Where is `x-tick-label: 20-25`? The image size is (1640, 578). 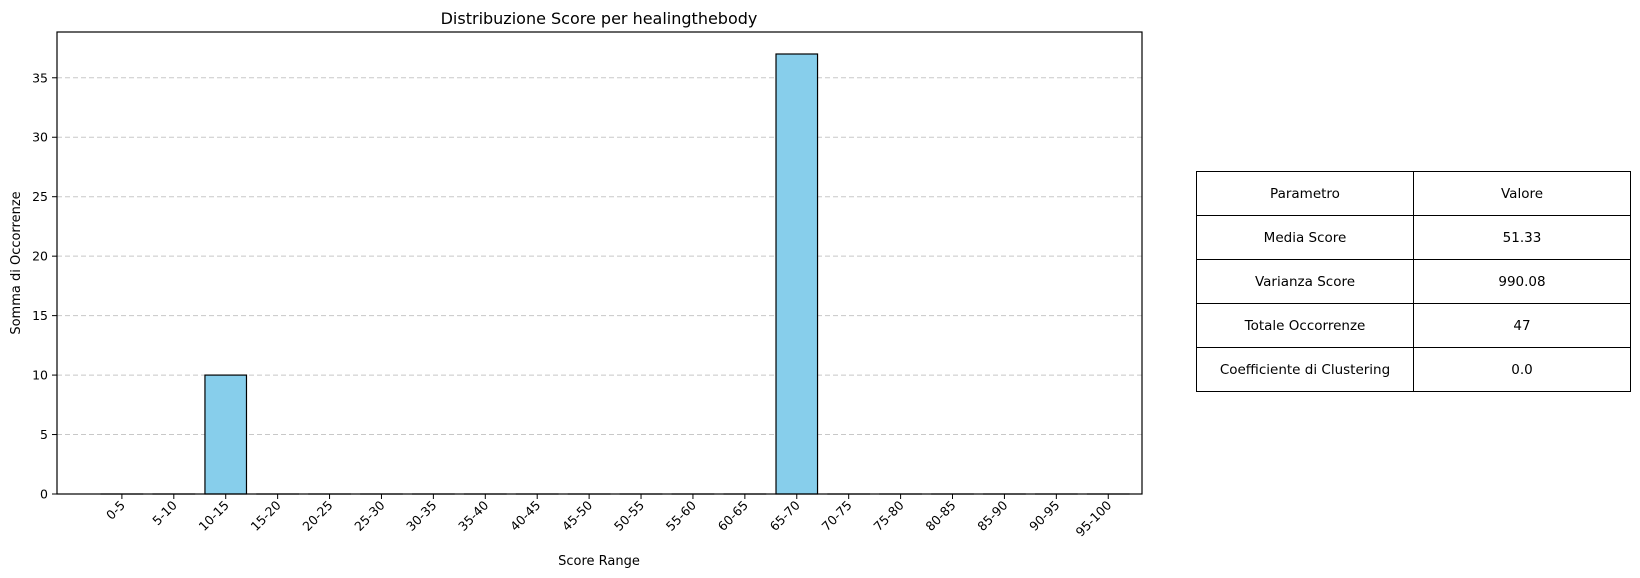
x-tick-label: 20-25 is located at coordinates (317, 516).